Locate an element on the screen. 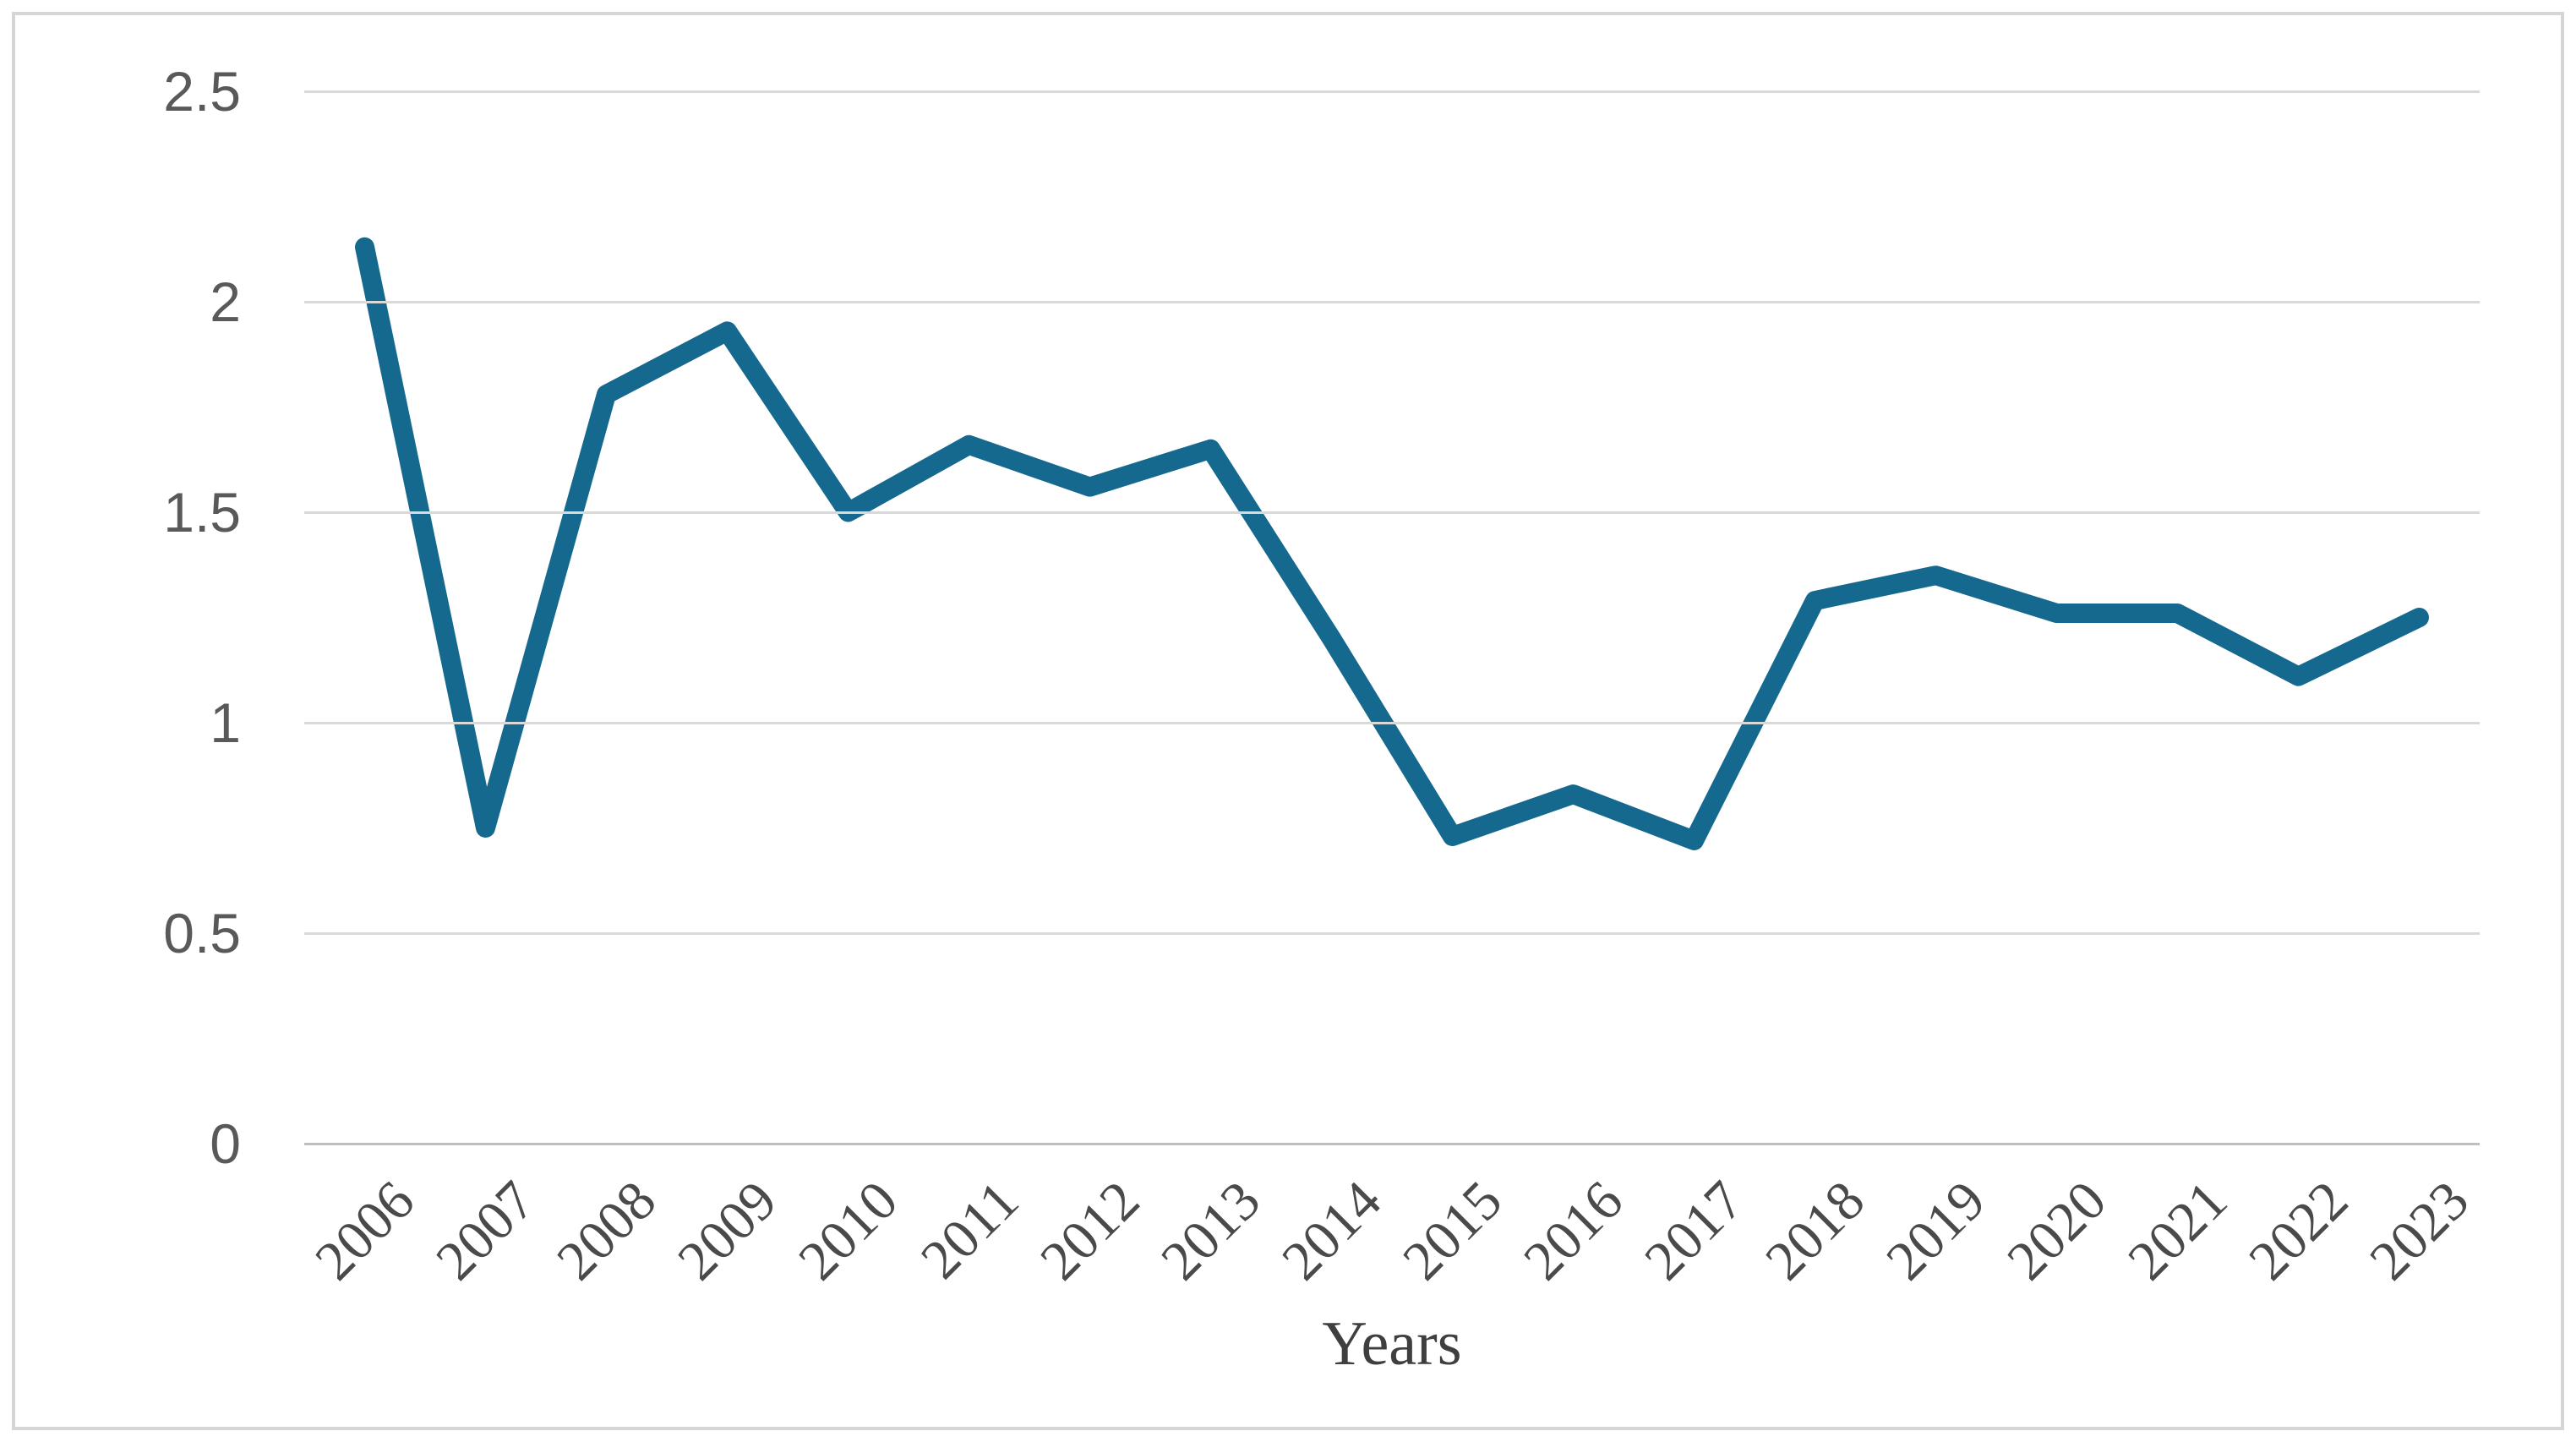 The width and height of the screenshot is (2576, 1442). y-tick-label: 0.5 is located at coordinates (202, 933).